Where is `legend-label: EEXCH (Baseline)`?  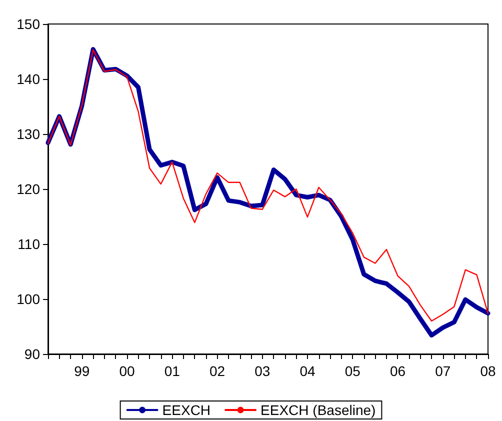 legend-label: EEXCH (Baseline) is located at coordinates (318, 410).